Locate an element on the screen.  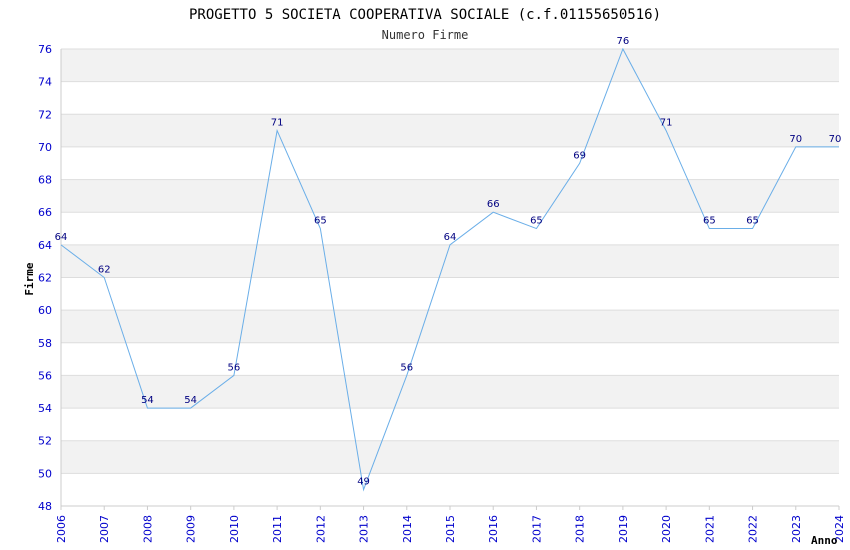
x-tick-label: 2017 is located at coordinates (536, 529).